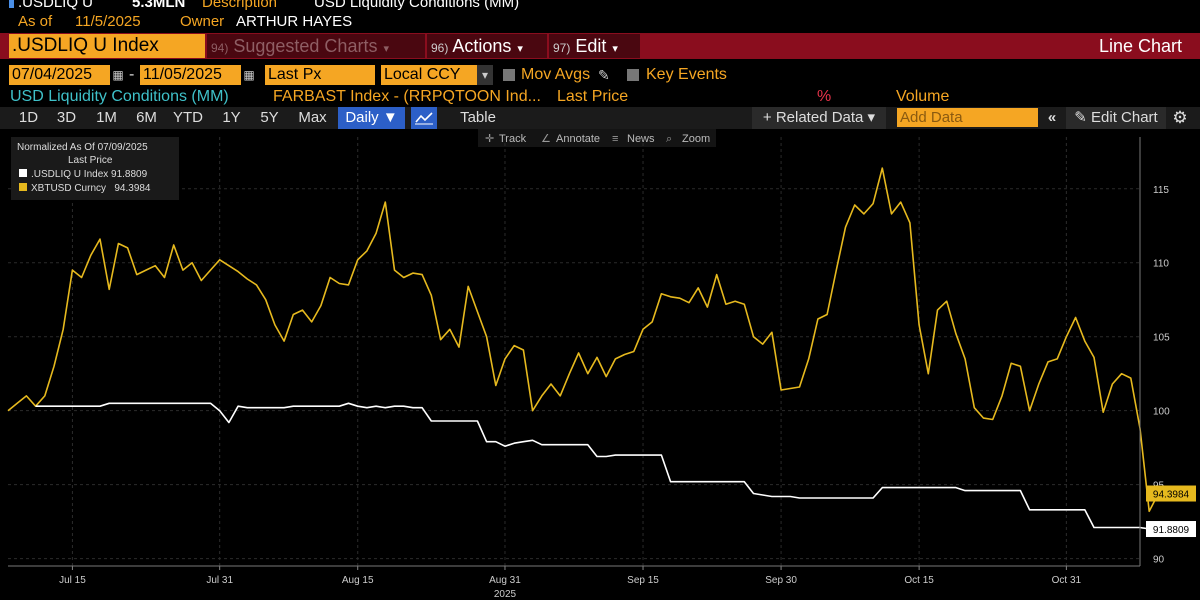  I want to click on news-tool: News, so click(641, 139).